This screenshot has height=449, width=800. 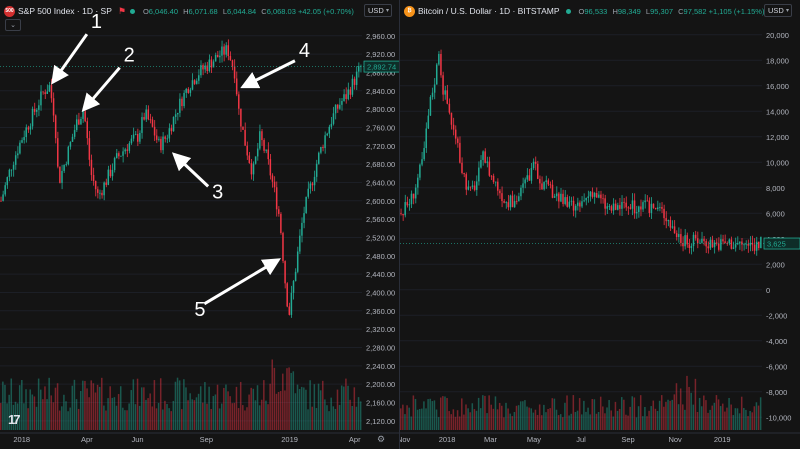 What do you see at coordinates (776, 366) in the screenshot?
I see `btc-y-tick-label: -6,000` at bounding box center [776, 366].